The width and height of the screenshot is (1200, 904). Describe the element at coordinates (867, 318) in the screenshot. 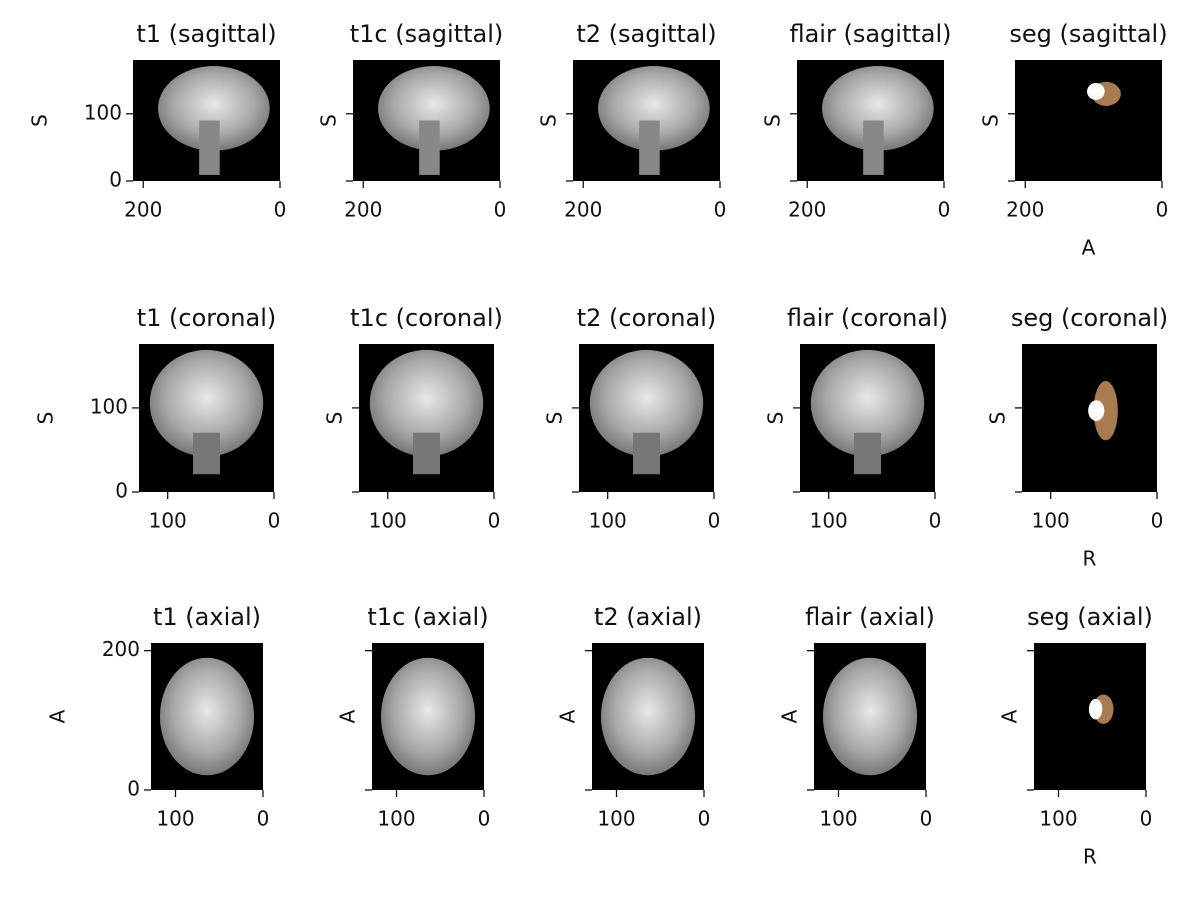

I see `panel-title: flair (coronal)` at that location.